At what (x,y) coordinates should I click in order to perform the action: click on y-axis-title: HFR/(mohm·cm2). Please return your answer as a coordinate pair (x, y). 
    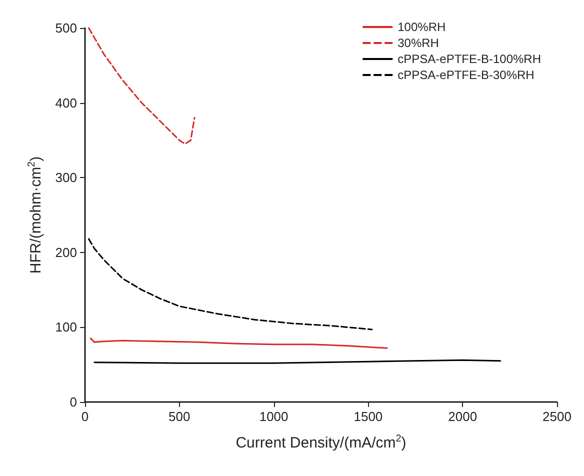
    Looking at the image, I should click on (35, 215).